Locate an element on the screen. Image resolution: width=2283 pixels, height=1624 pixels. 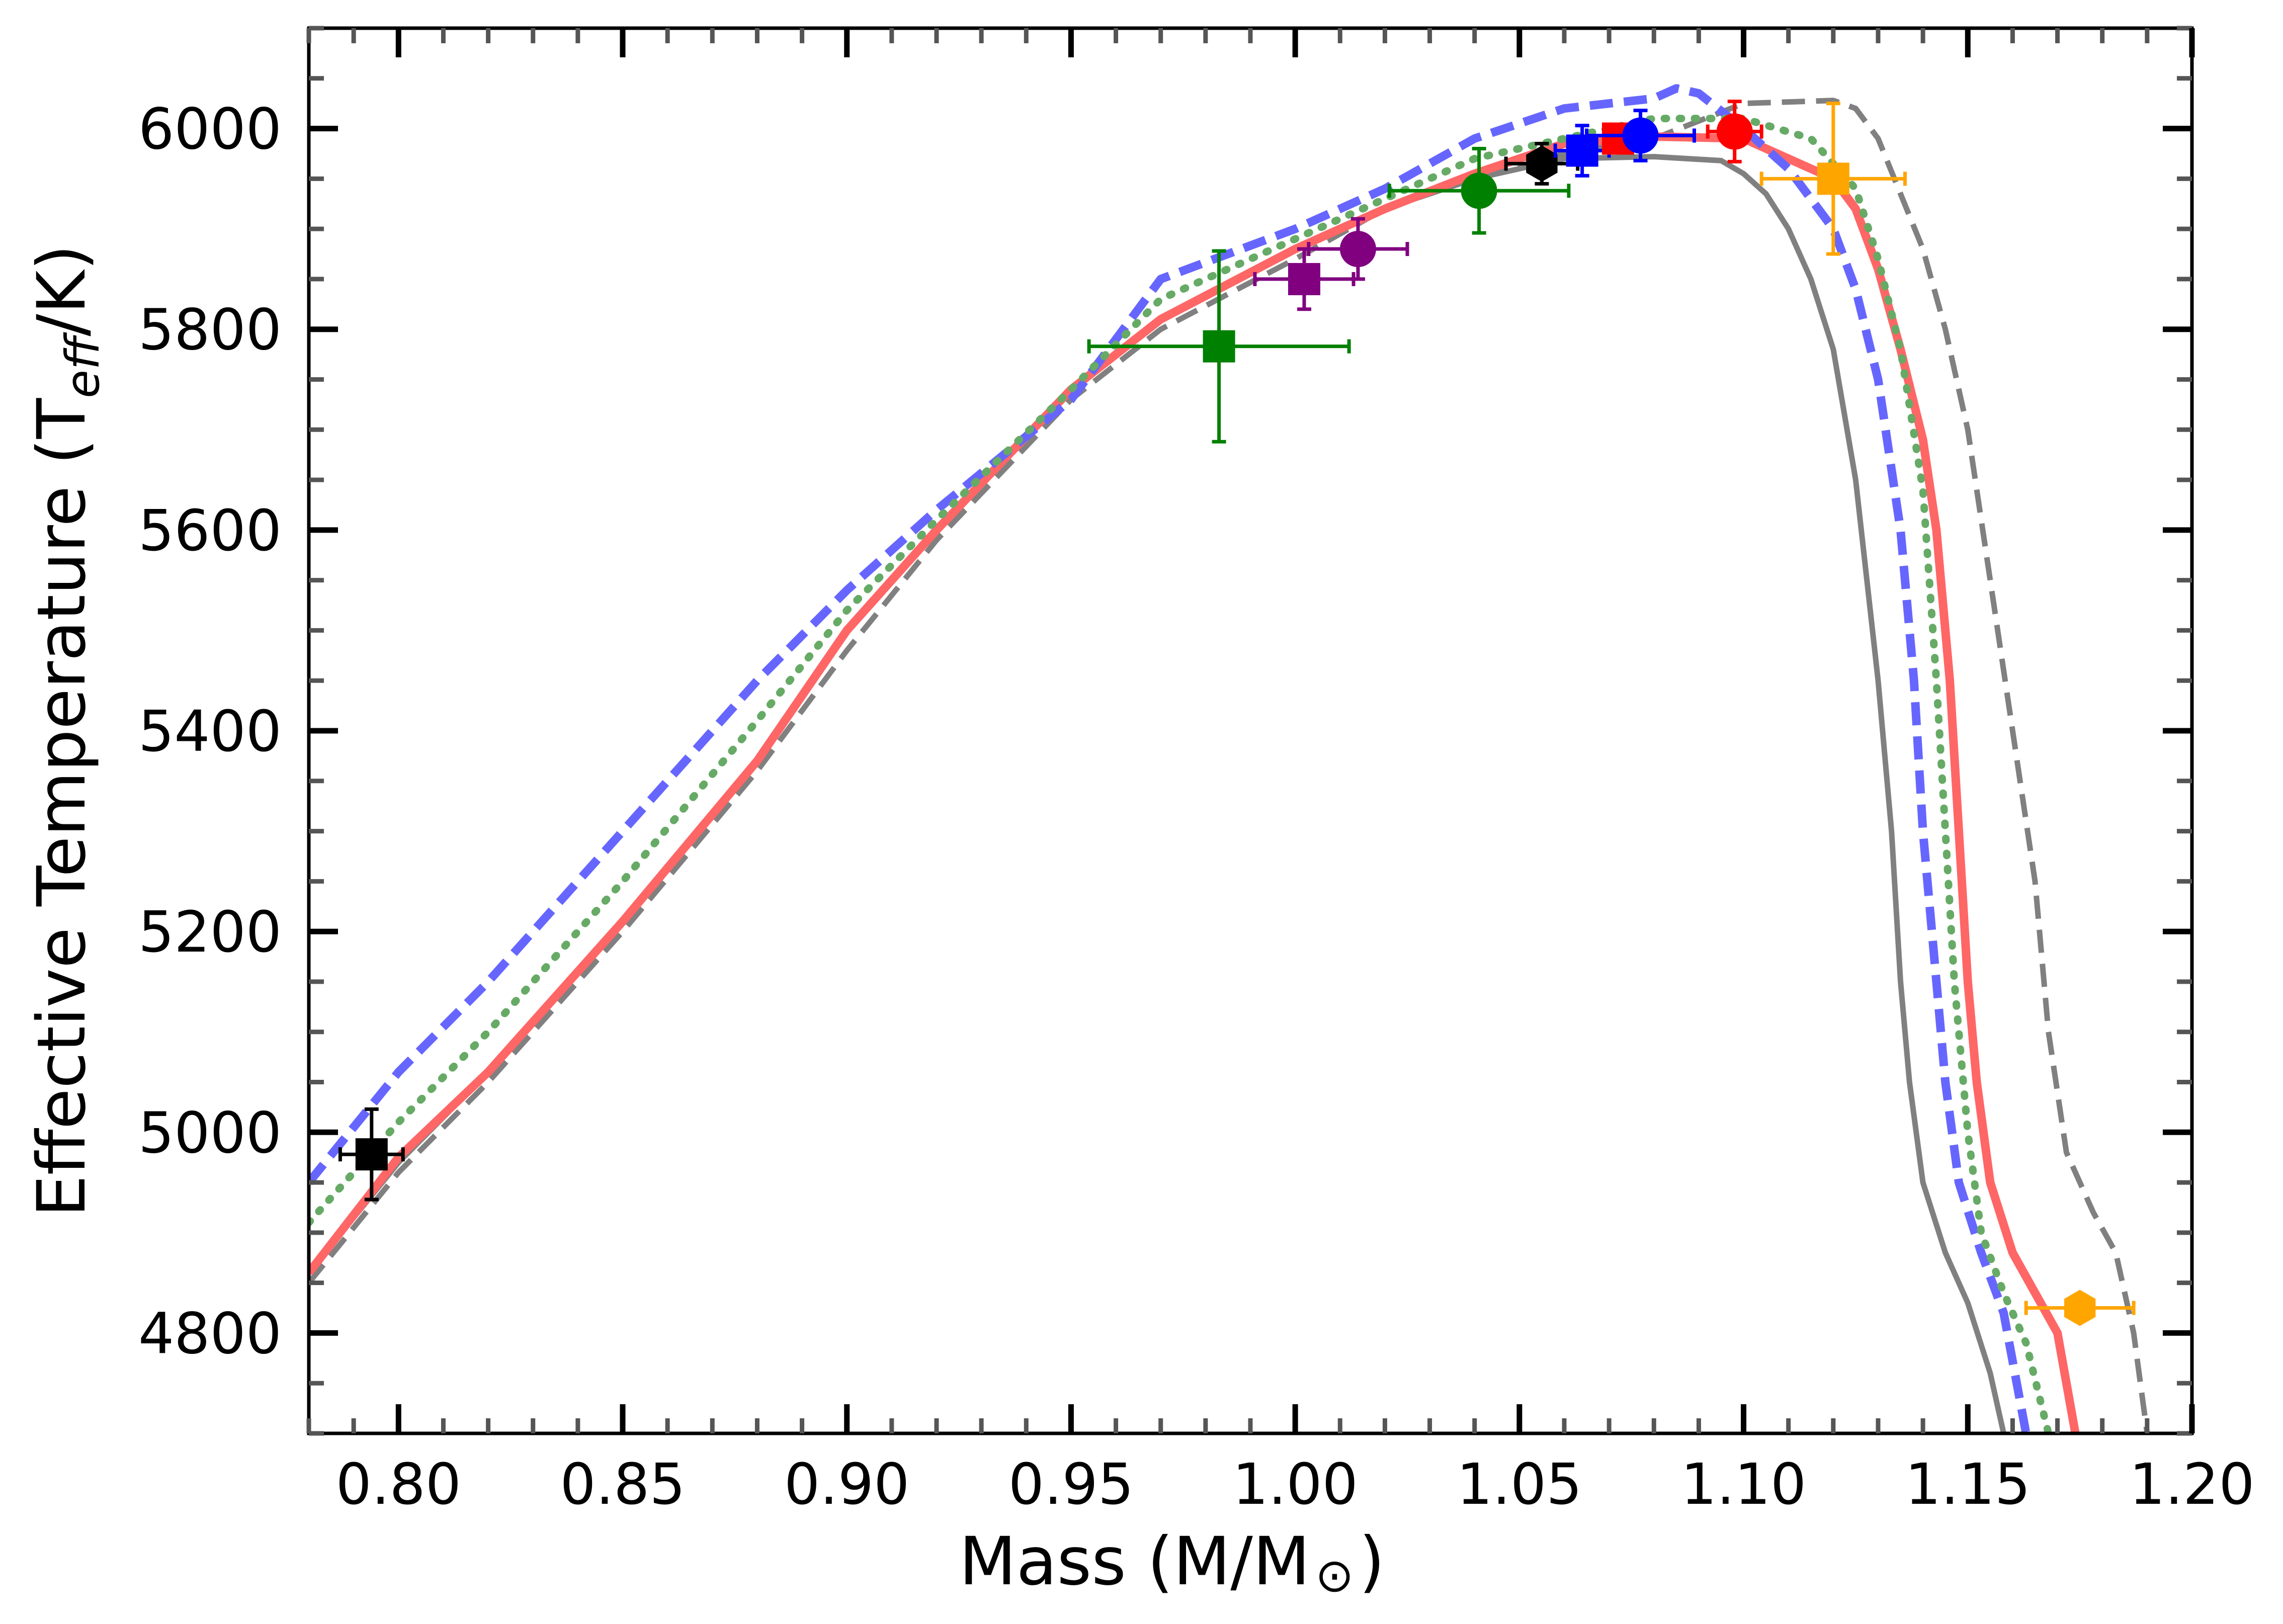
y-axis-title: Effective Temperature (Teff/K) is located at coordinates (66, 730).